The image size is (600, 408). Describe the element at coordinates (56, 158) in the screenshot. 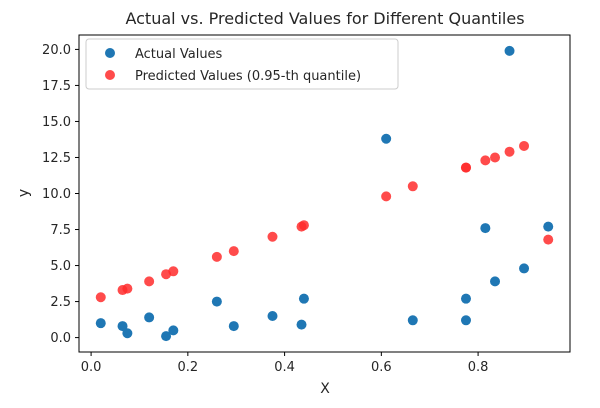

I see `y-tick-label: 12.5` at that location.